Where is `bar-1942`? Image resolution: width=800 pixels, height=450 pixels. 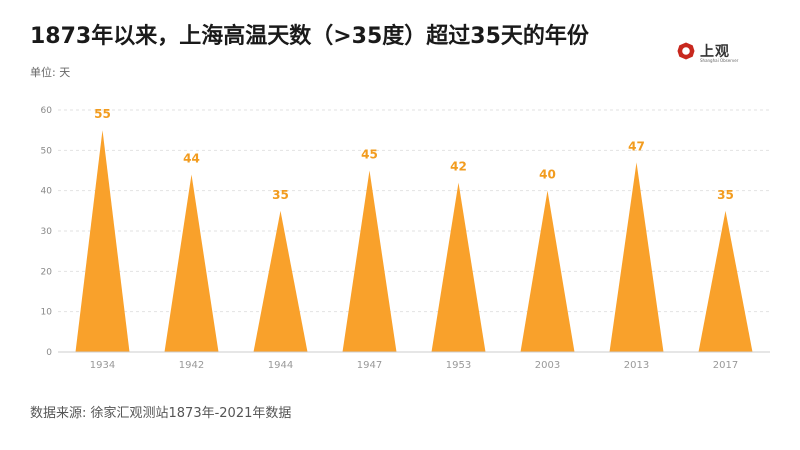 bar-1942 is located at coordinates (191, 263).